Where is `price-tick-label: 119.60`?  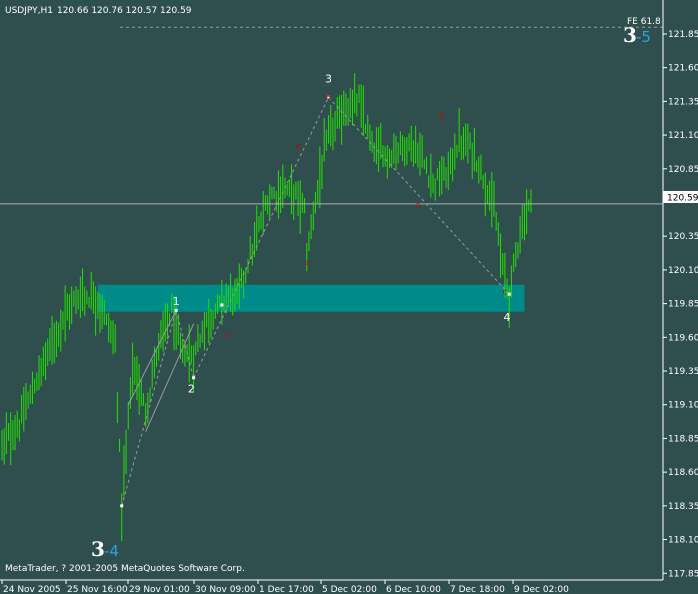
price-tick-label: 119.60 is located at coordinates (683, 338).